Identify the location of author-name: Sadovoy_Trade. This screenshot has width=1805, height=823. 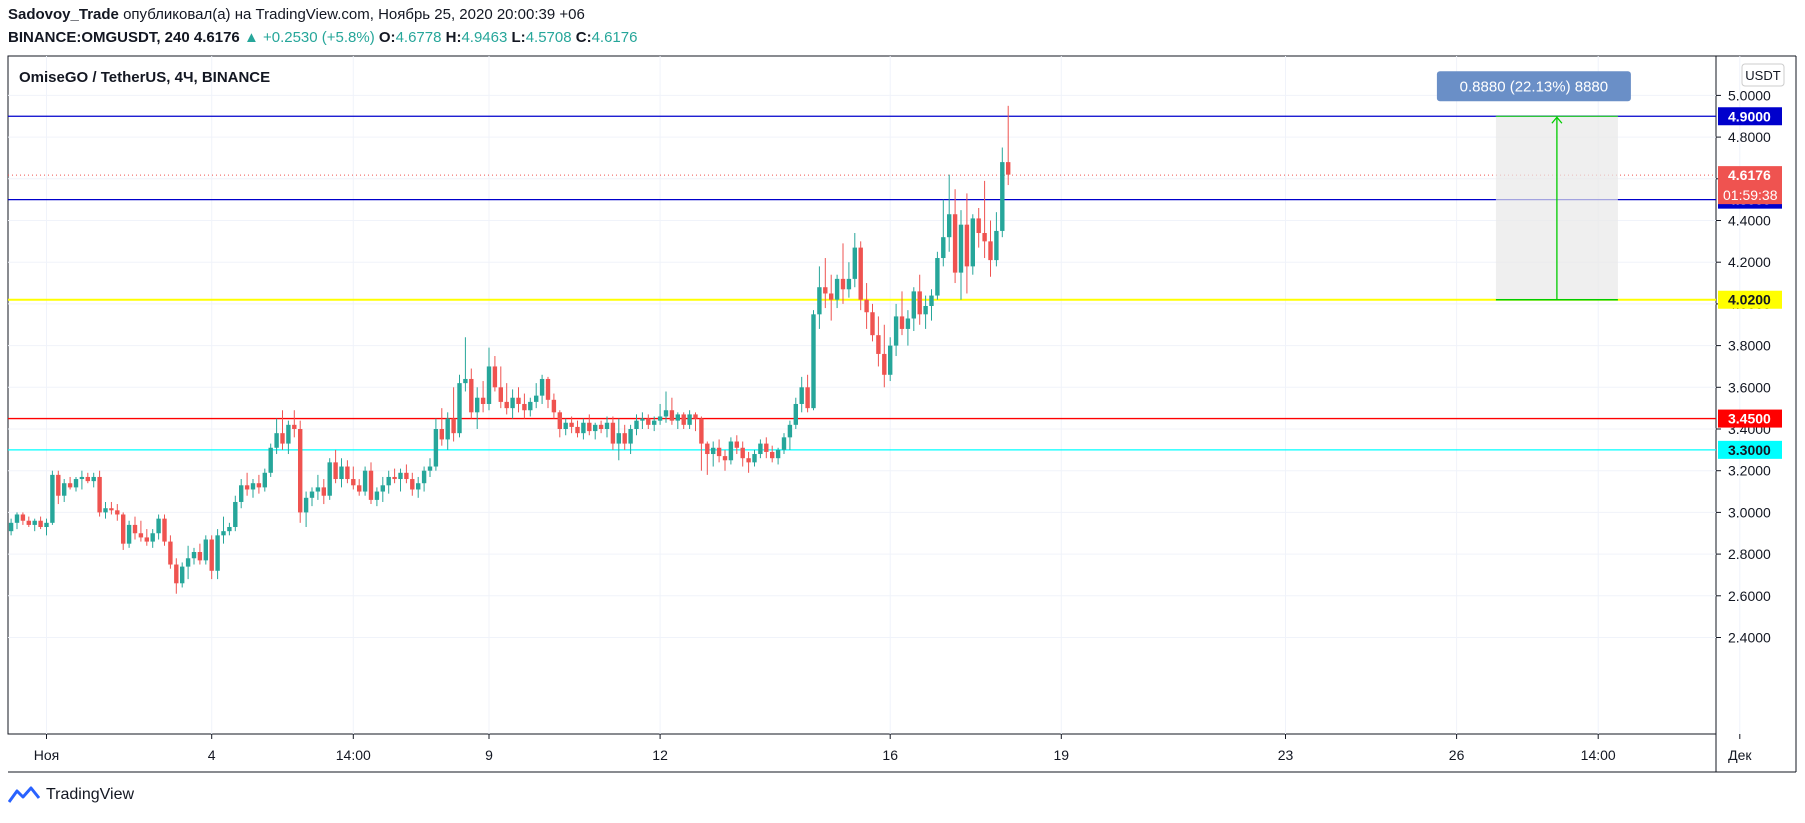
(63, 14).